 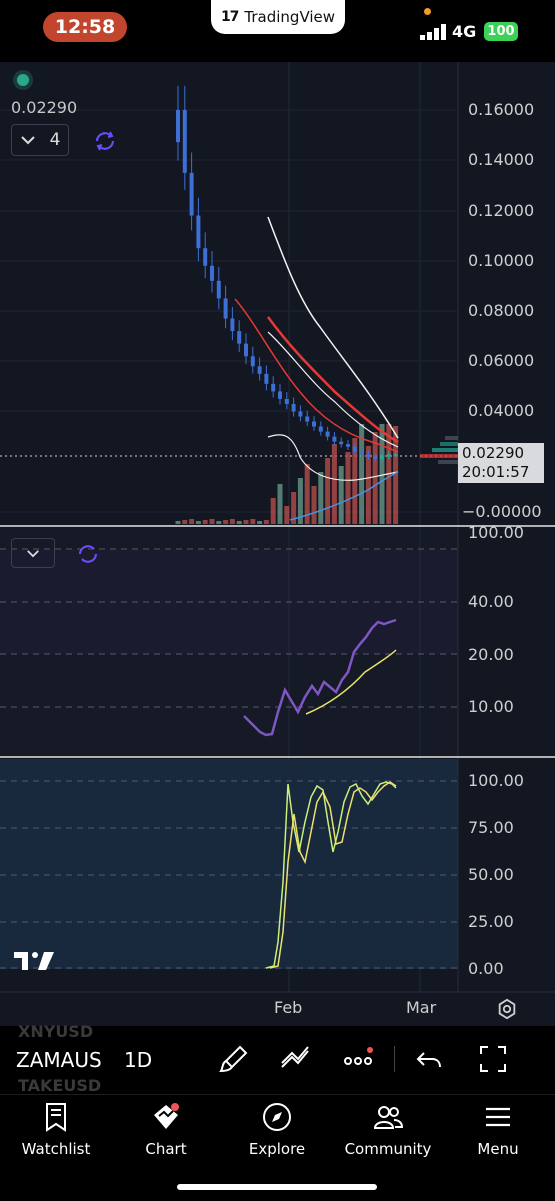 I want to click on current-price-tag: 0.02290 20:01:57, so click(x=501, y=463).